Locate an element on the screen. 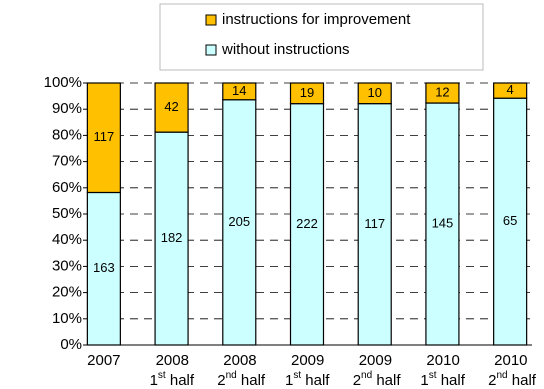 The height and width of the screenshot is (389, 544). data-label: 42 is located at coordinates (171, 106).